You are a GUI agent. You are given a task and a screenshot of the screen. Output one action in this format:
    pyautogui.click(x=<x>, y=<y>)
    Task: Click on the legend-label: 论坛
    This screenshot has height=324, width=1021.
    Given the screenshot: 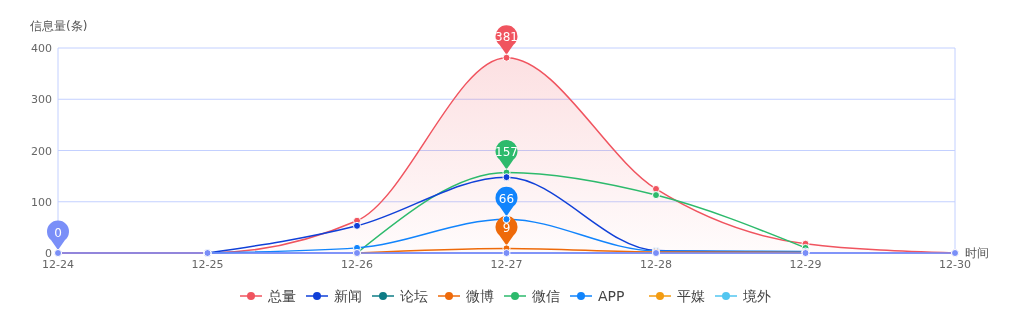 What is the action you would take?
    pyautogui.click(x=414, y=296)
    